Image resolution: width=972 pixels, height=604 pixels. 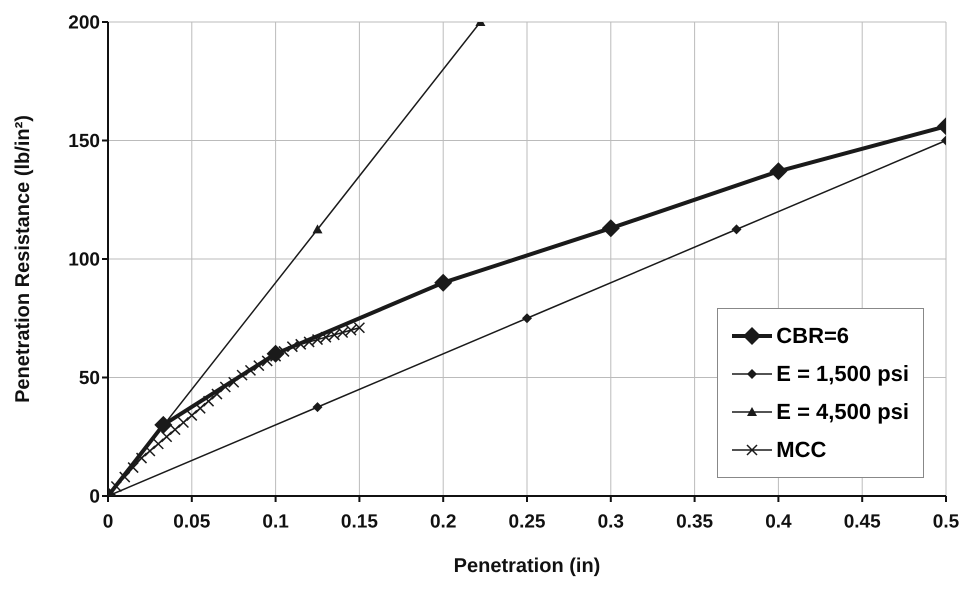 What do you see at coordinates (94, 497) in the screenshot?
I see `y-tick-label: 0` at bounding box center [94, 497].